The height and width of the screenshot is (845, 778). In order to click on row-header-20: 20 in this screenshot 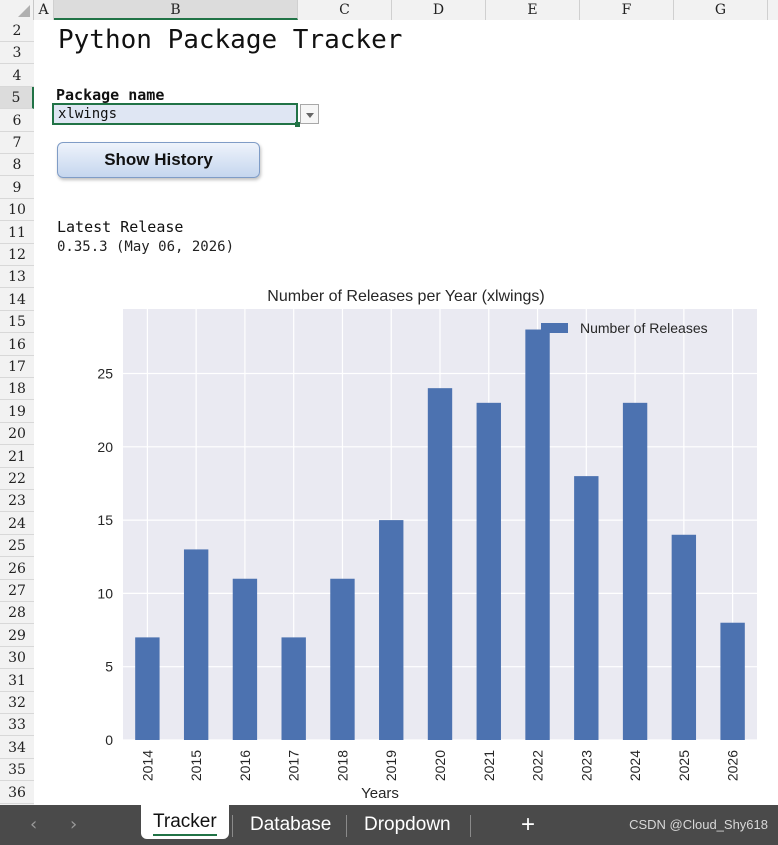, I will do `click(17, 434)`.